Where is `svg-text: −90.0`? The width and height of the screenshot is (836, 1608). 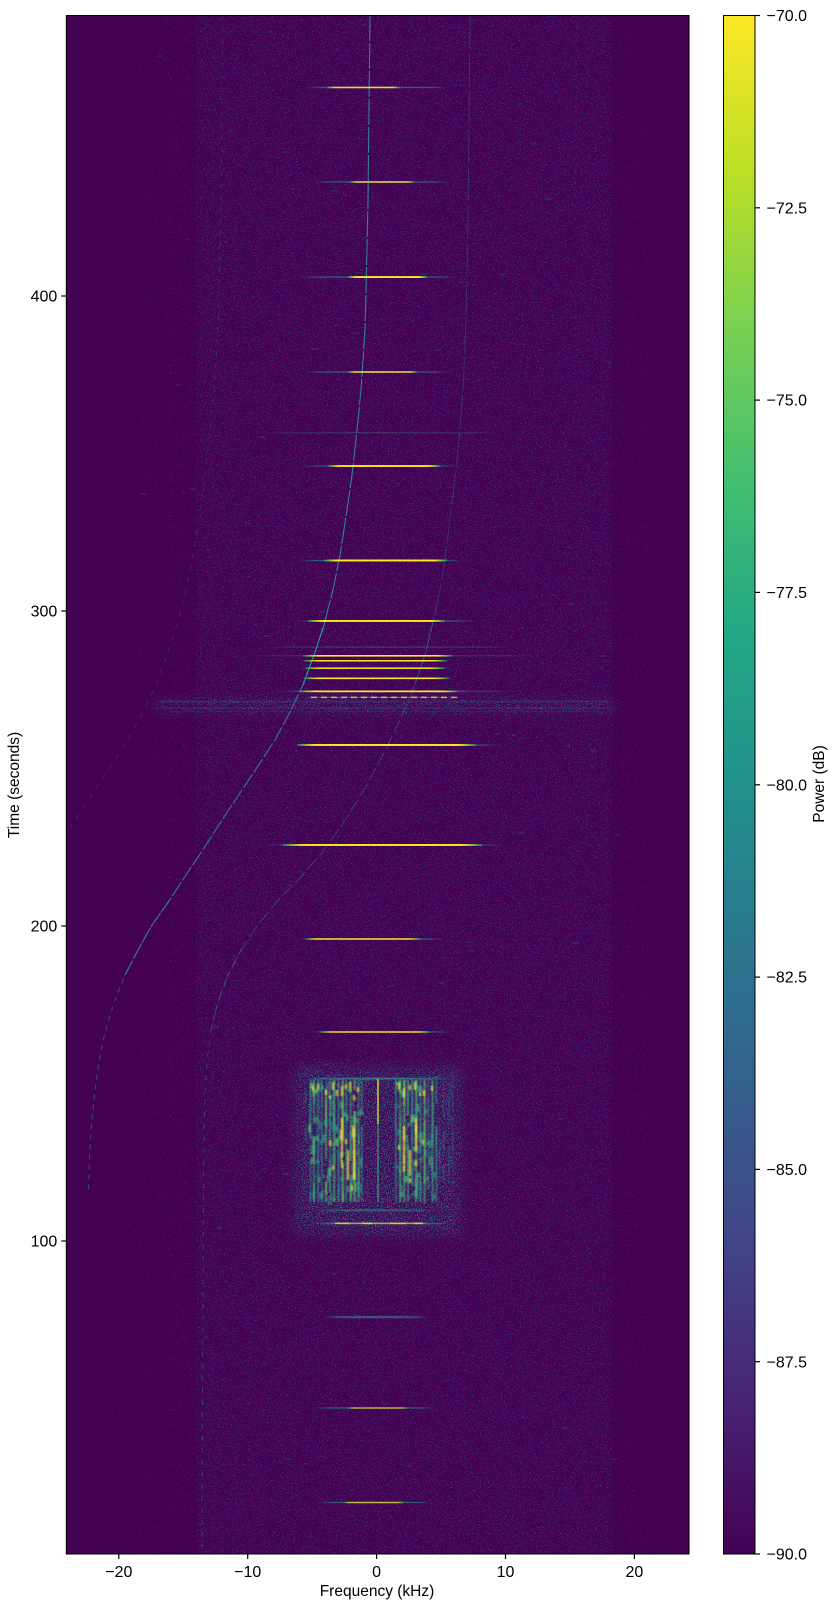 svg-text: −90.0 is located at coordinates (787, 1555).